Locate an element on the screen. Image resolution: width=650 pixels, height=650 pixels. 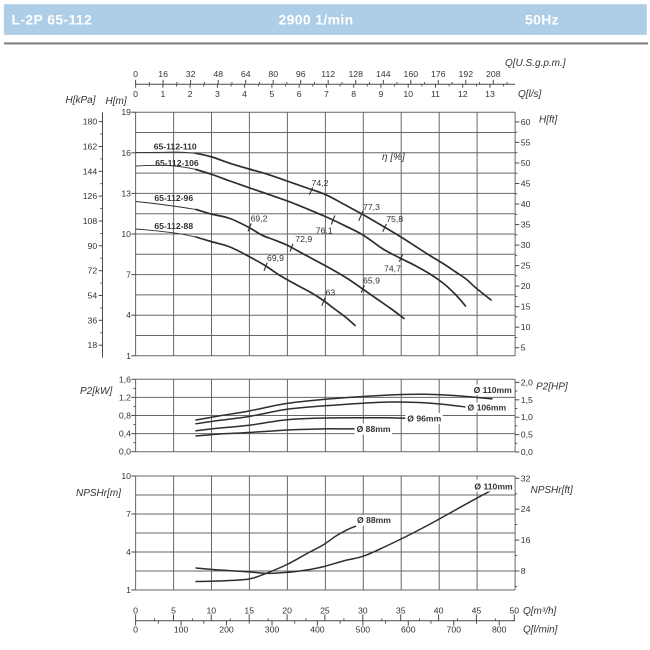
svg-text: 69,2 is located at coordinates (259, 219).